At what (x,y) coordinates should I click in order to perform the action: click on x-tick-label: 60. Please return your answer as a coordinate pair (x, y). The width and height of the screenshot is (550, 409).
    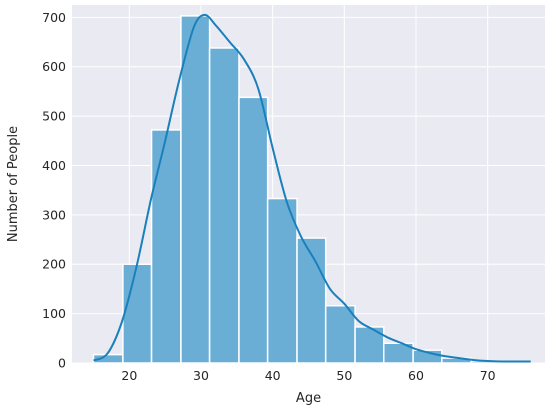
    Looking at the image, I should click on (416, 375).